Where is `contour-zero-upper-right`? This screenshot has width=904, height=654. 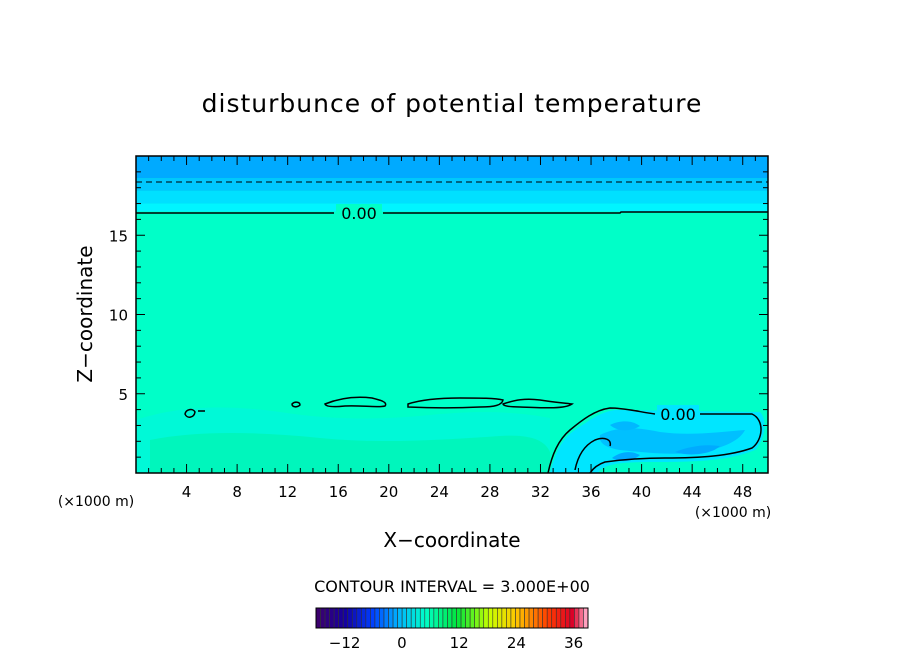 contour-zero-upper-right is located at coordinates (575, 212).